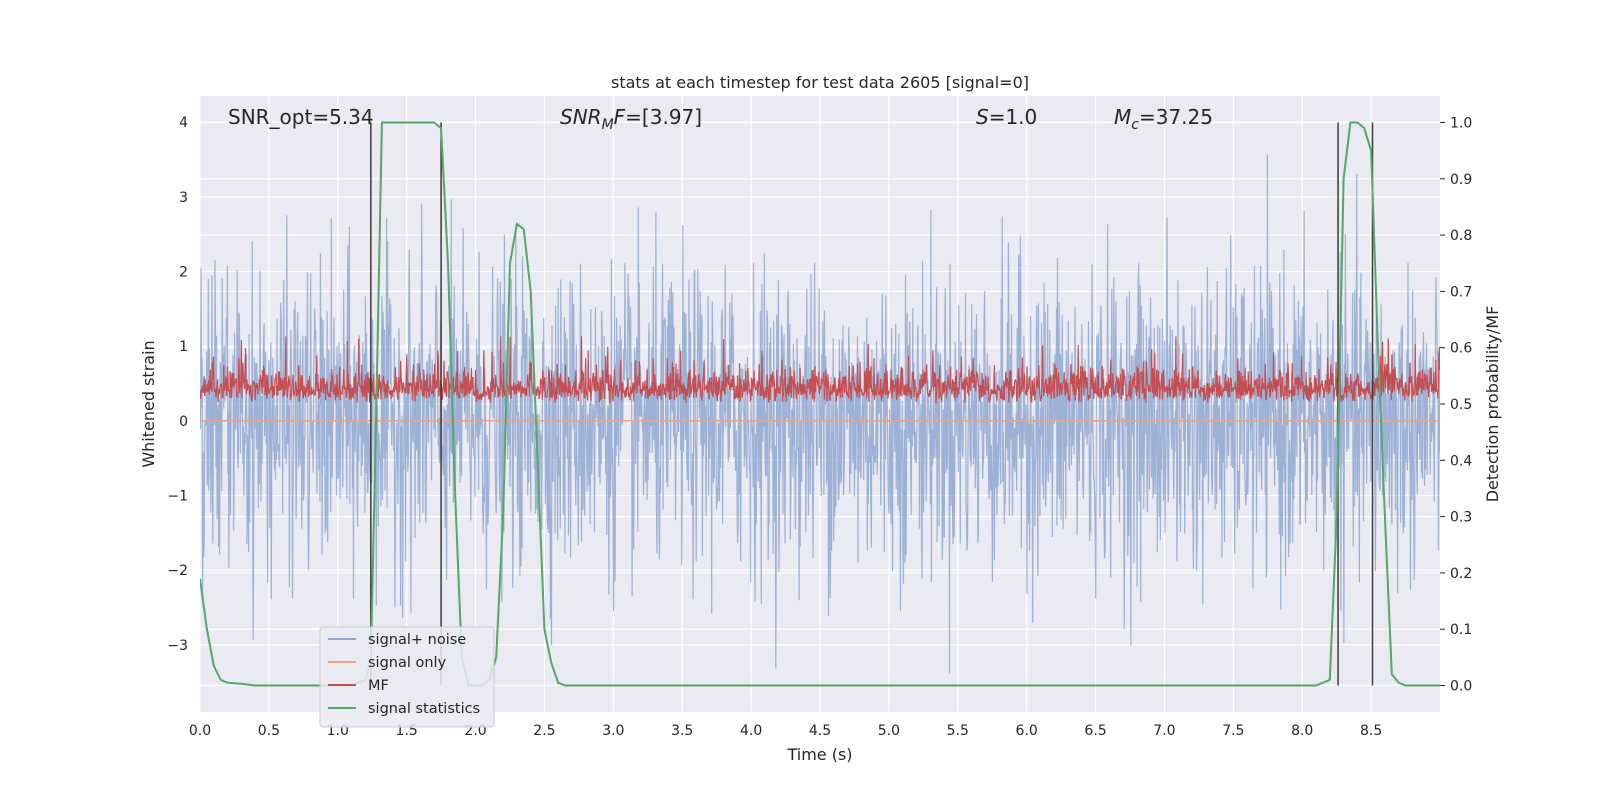 This screenshot has height=800, width=1600. What do you see at coordinates (177, 571) in the screenshot?
I see `y-tick-label: −2` at bounding box center [177, 571].